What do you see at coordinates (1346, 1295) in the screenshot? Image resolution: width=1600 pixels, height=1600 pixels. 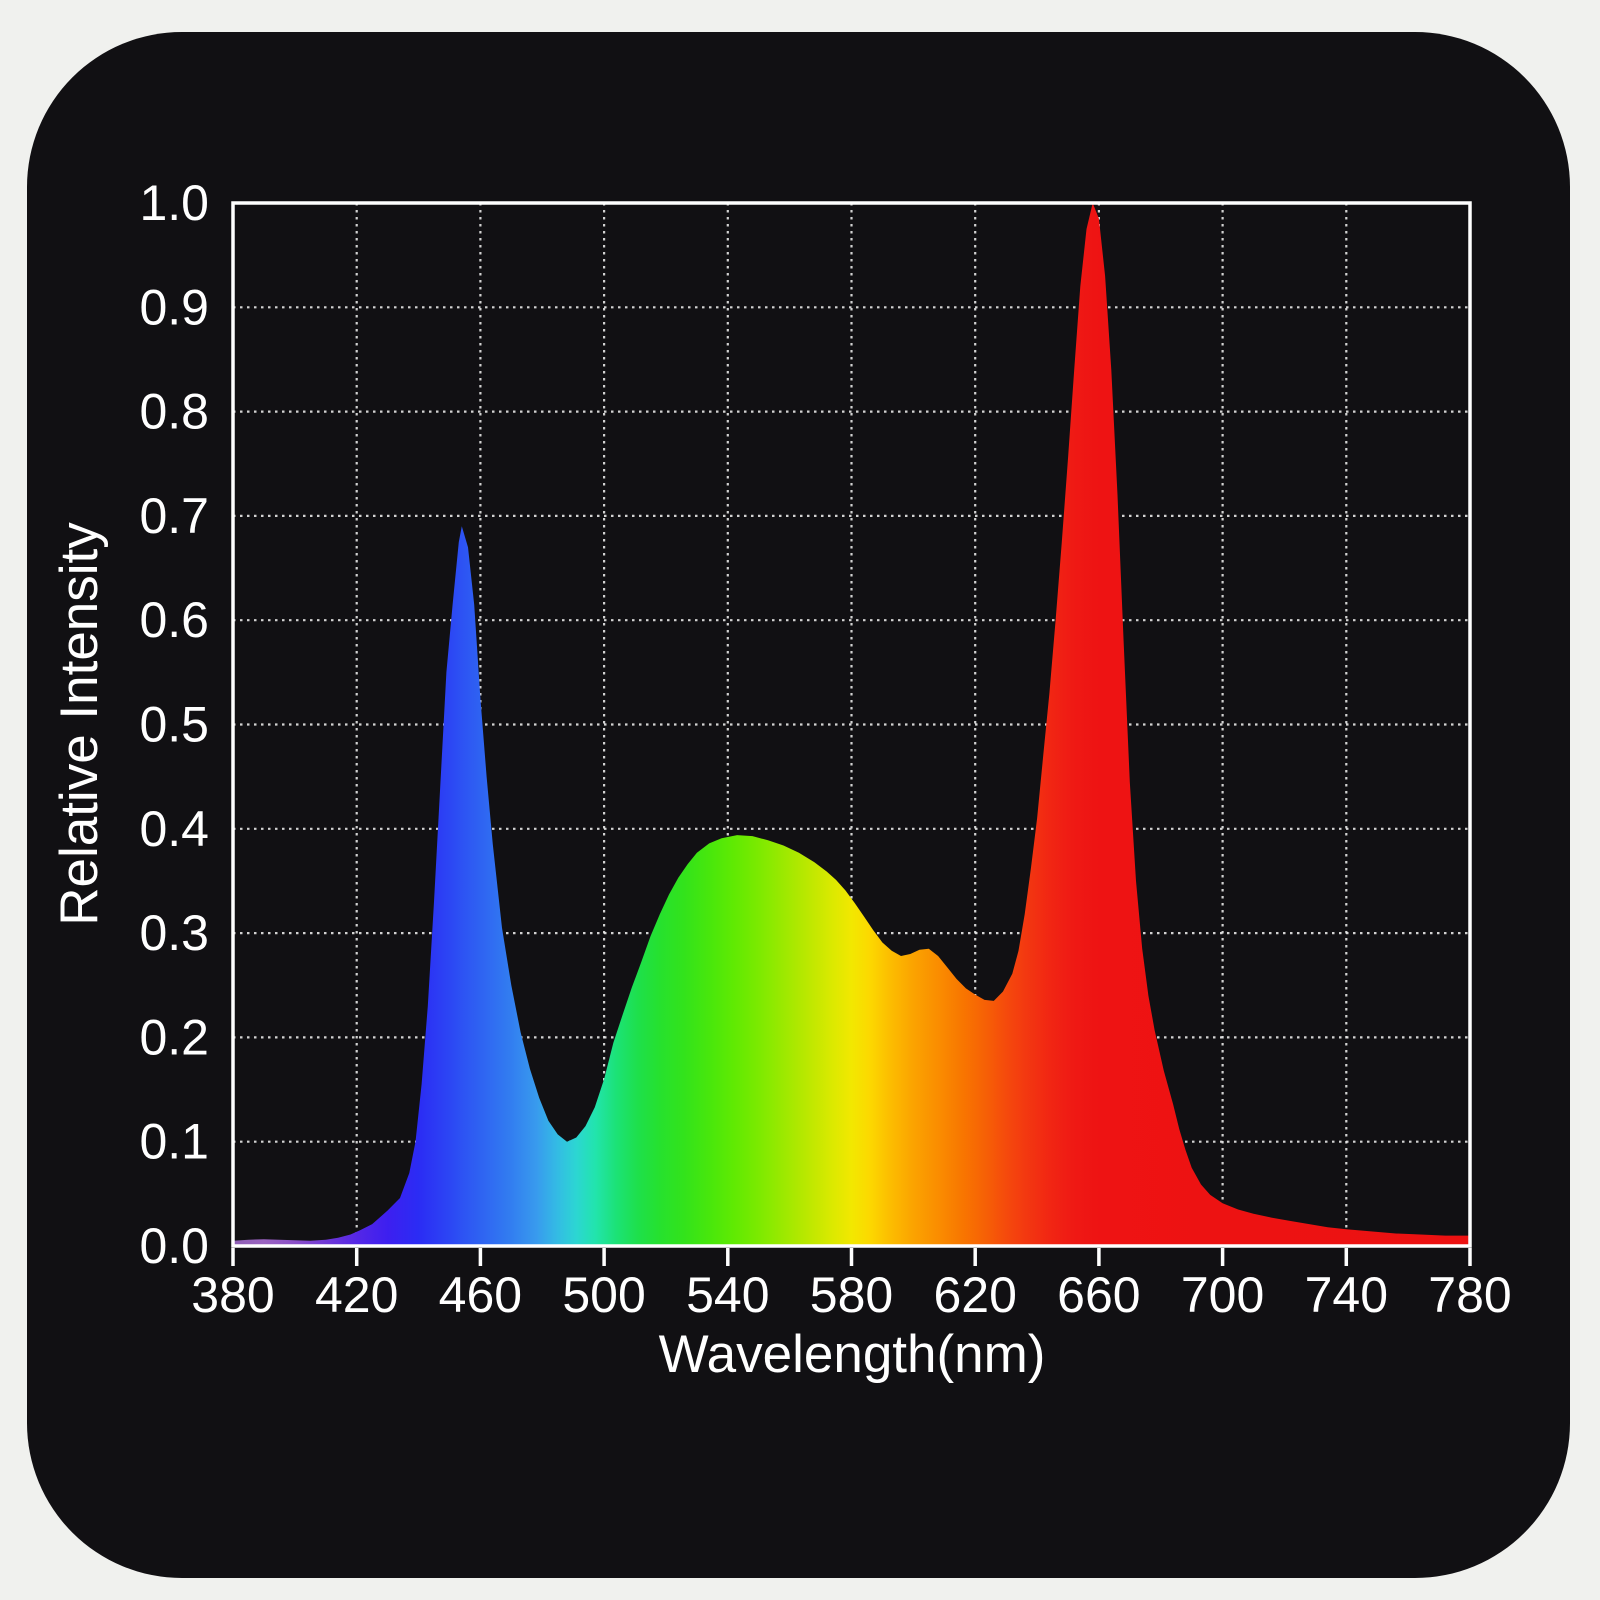 I see `x-tick-label-740: 740` at bounding box center [1346, 1295].